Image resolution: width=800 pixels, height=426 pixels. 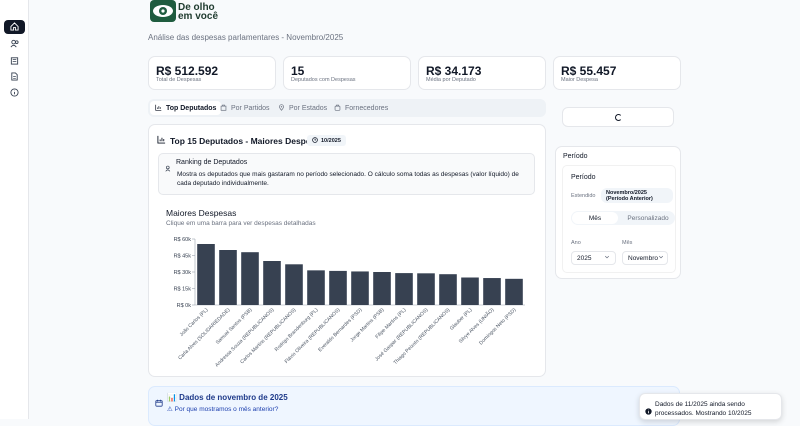 I want to click on nav-documentos, so click(x=14, y=77).